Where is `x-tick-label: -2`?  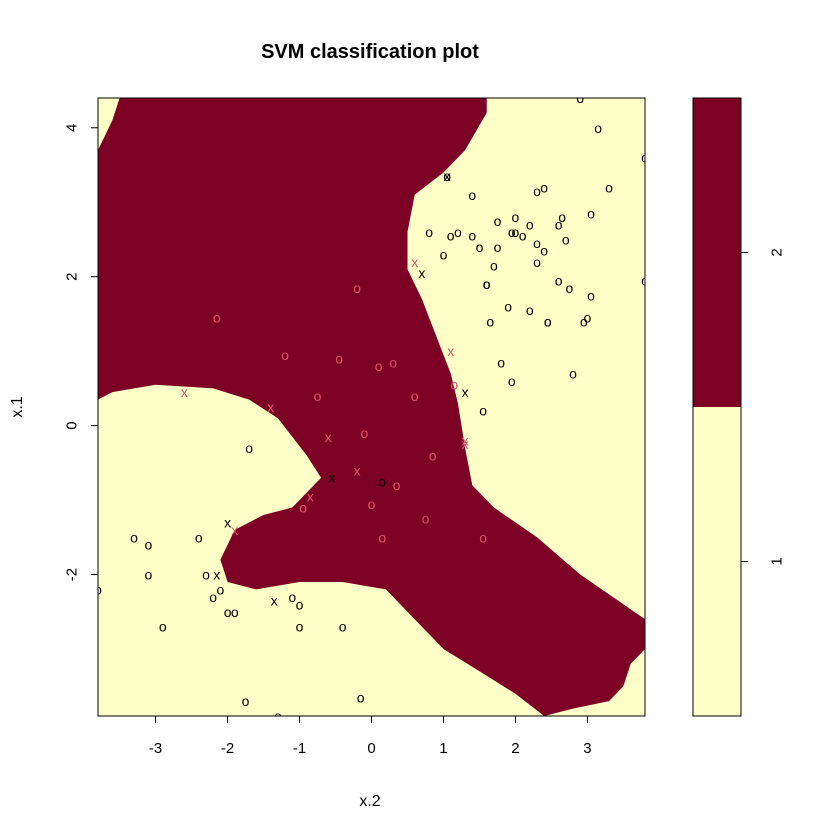
x-tick-label: -2 is located at coordinates (227, 748).